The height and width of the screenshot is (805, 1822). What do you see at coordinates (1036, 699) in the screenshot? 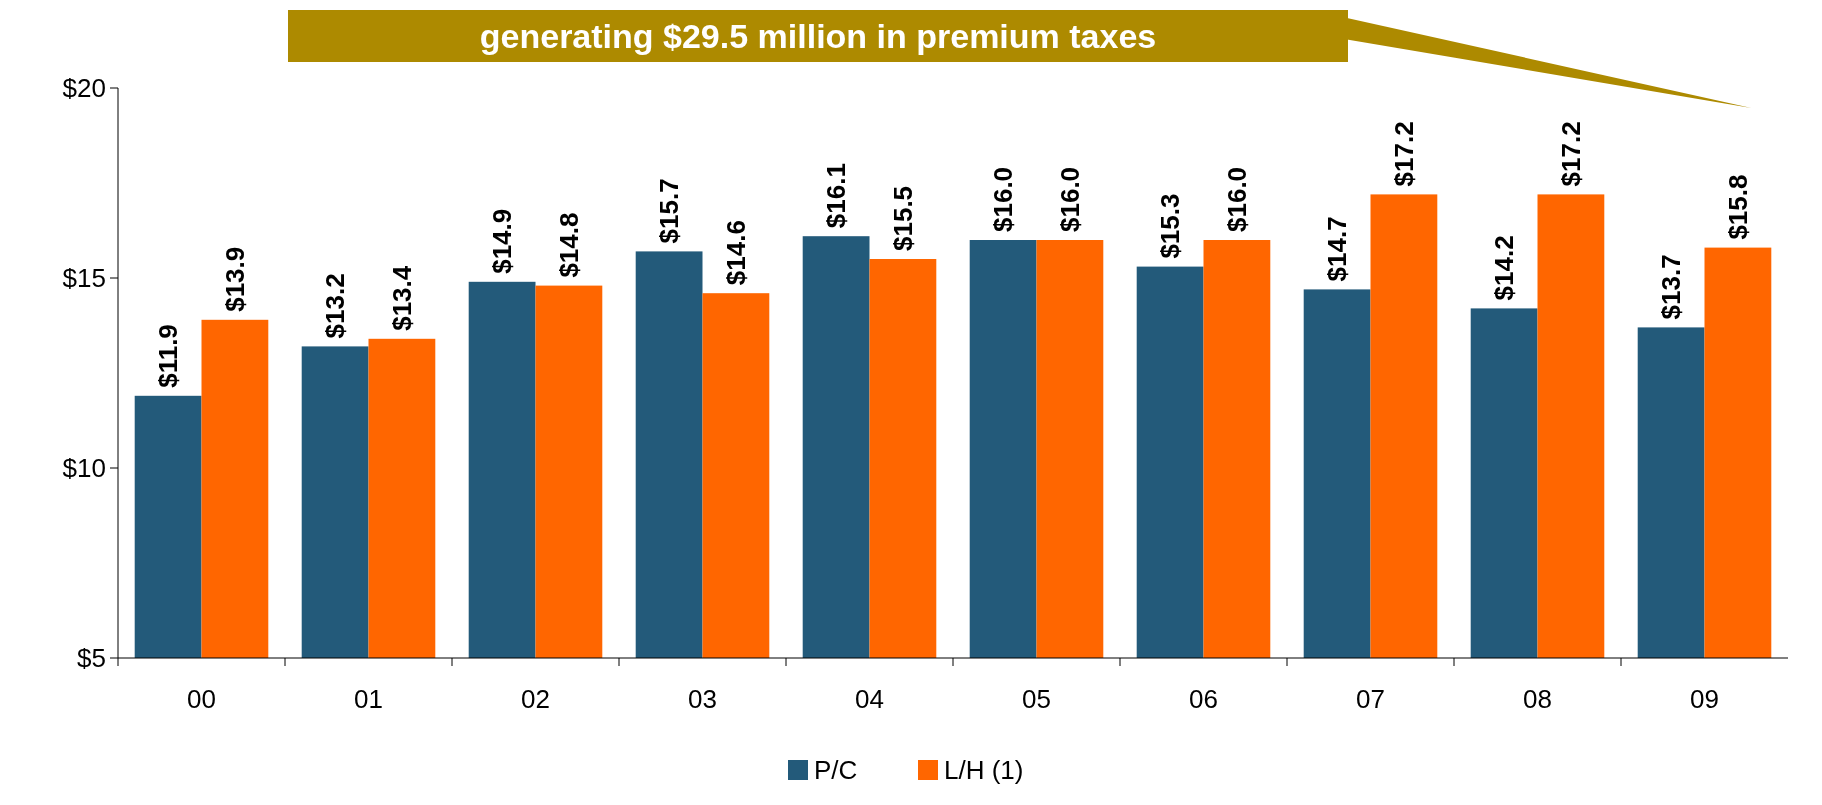
I see `x-tick-label: 05` at bounding box center [1036, 699].